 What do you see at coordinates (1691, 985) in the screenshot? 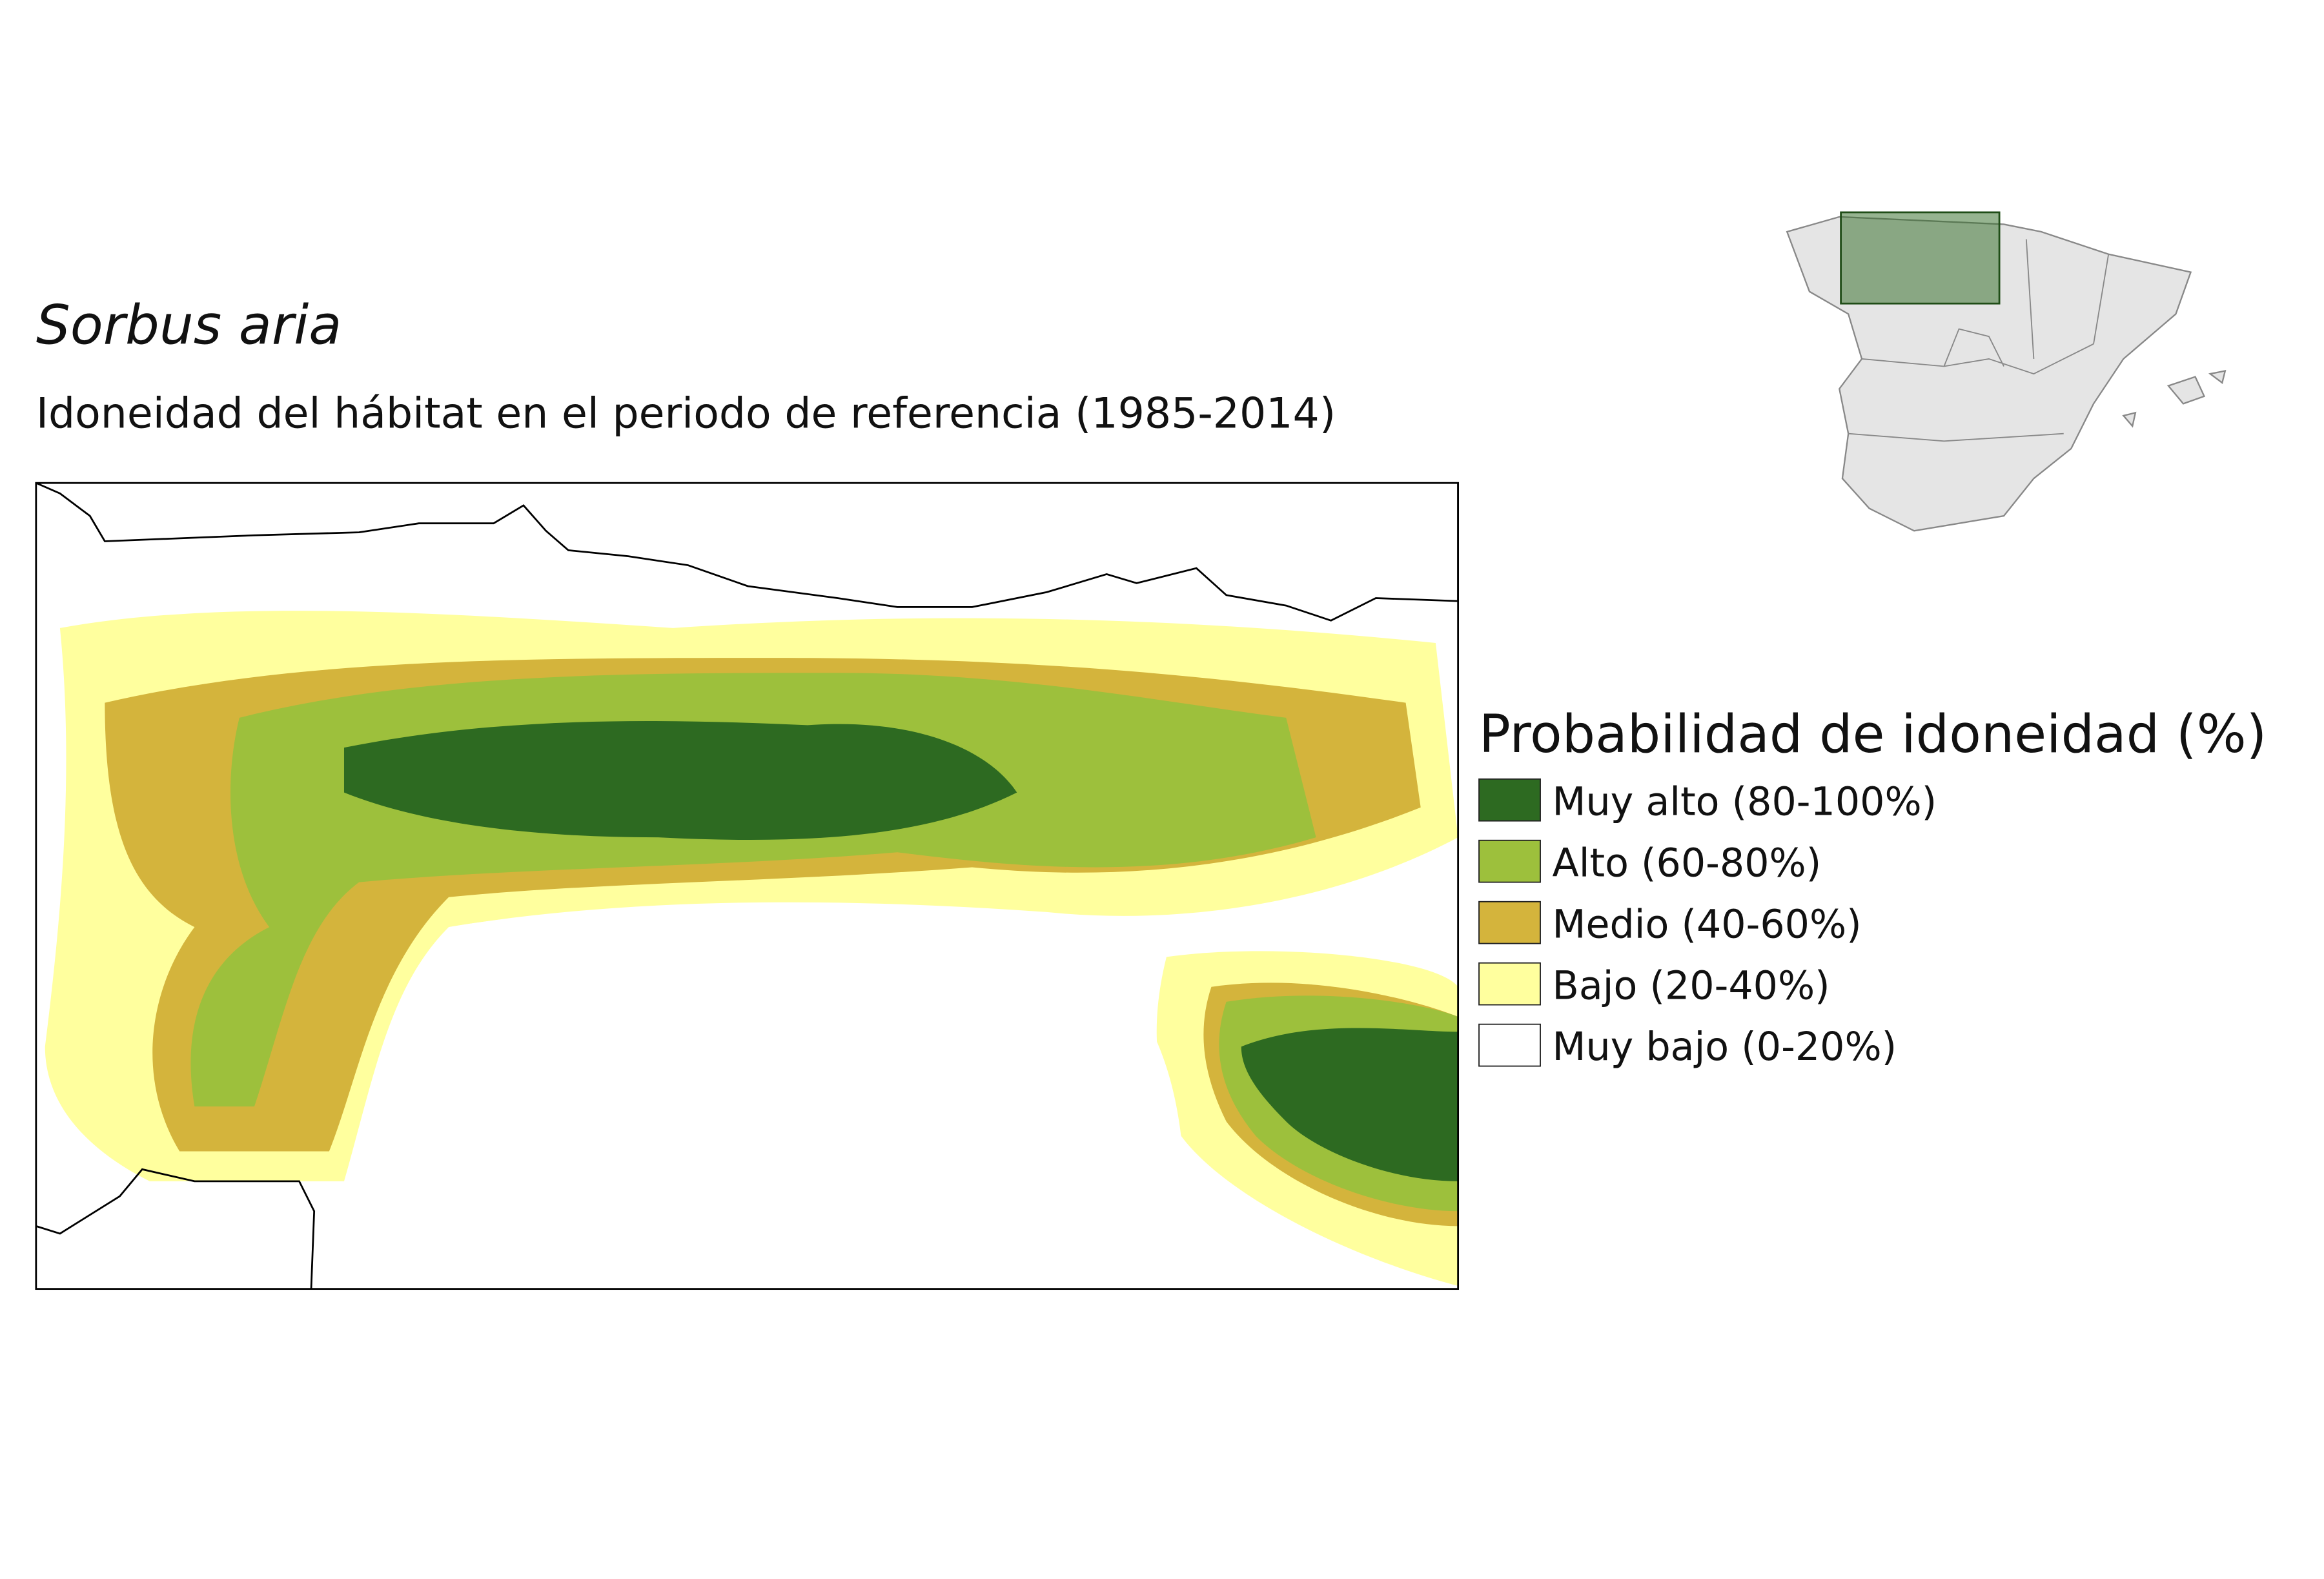
I see `legend-label: Bajo (20-40%)` at bounding box center [1691, 985].